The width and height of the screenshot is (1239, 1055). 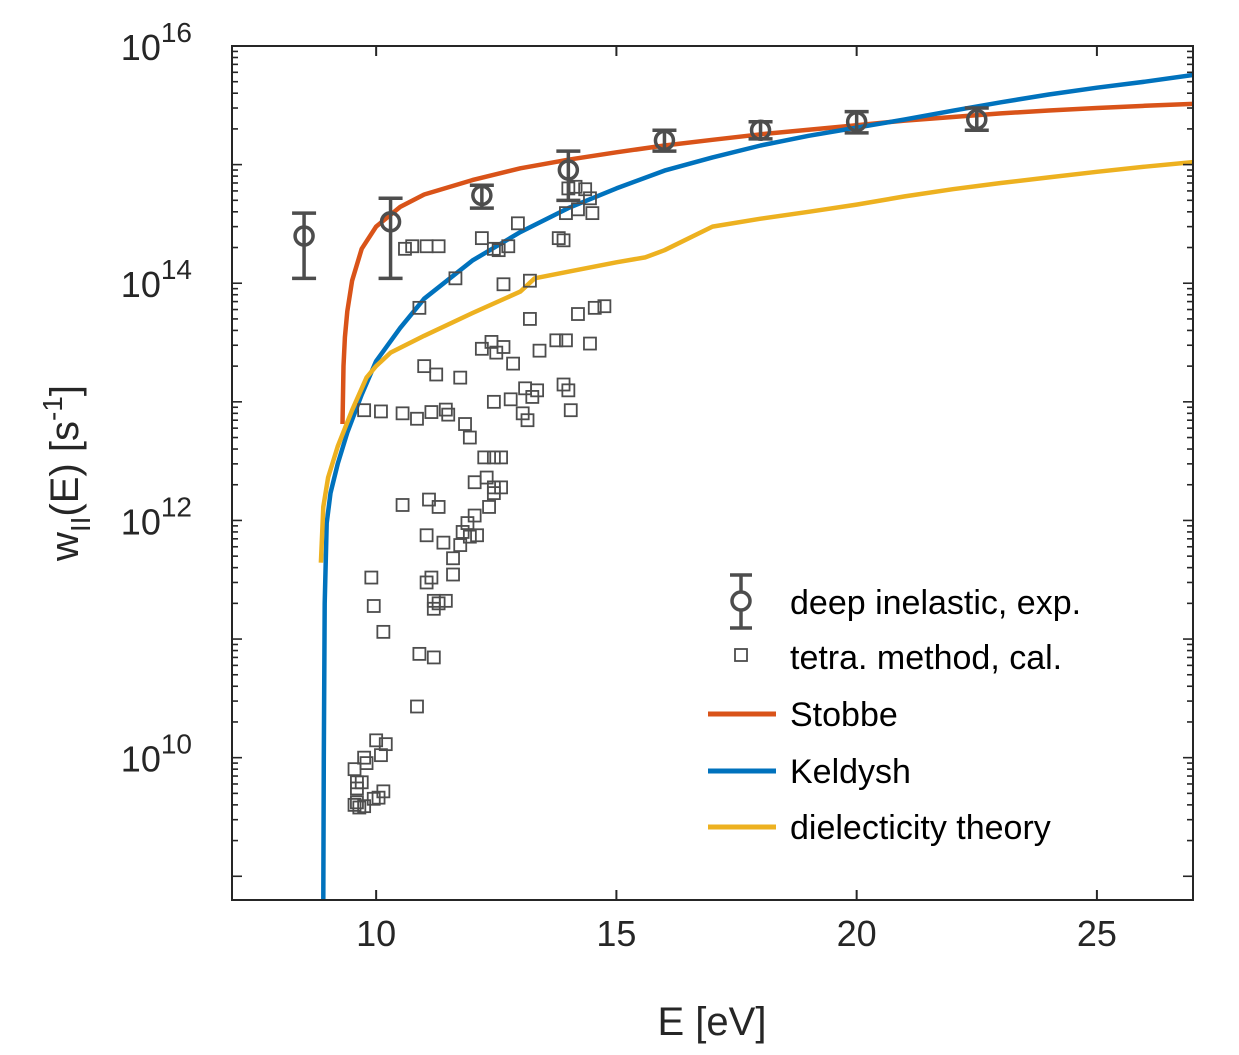 I want to click on y-tick-label: 1012, so click(x=156, y=516).